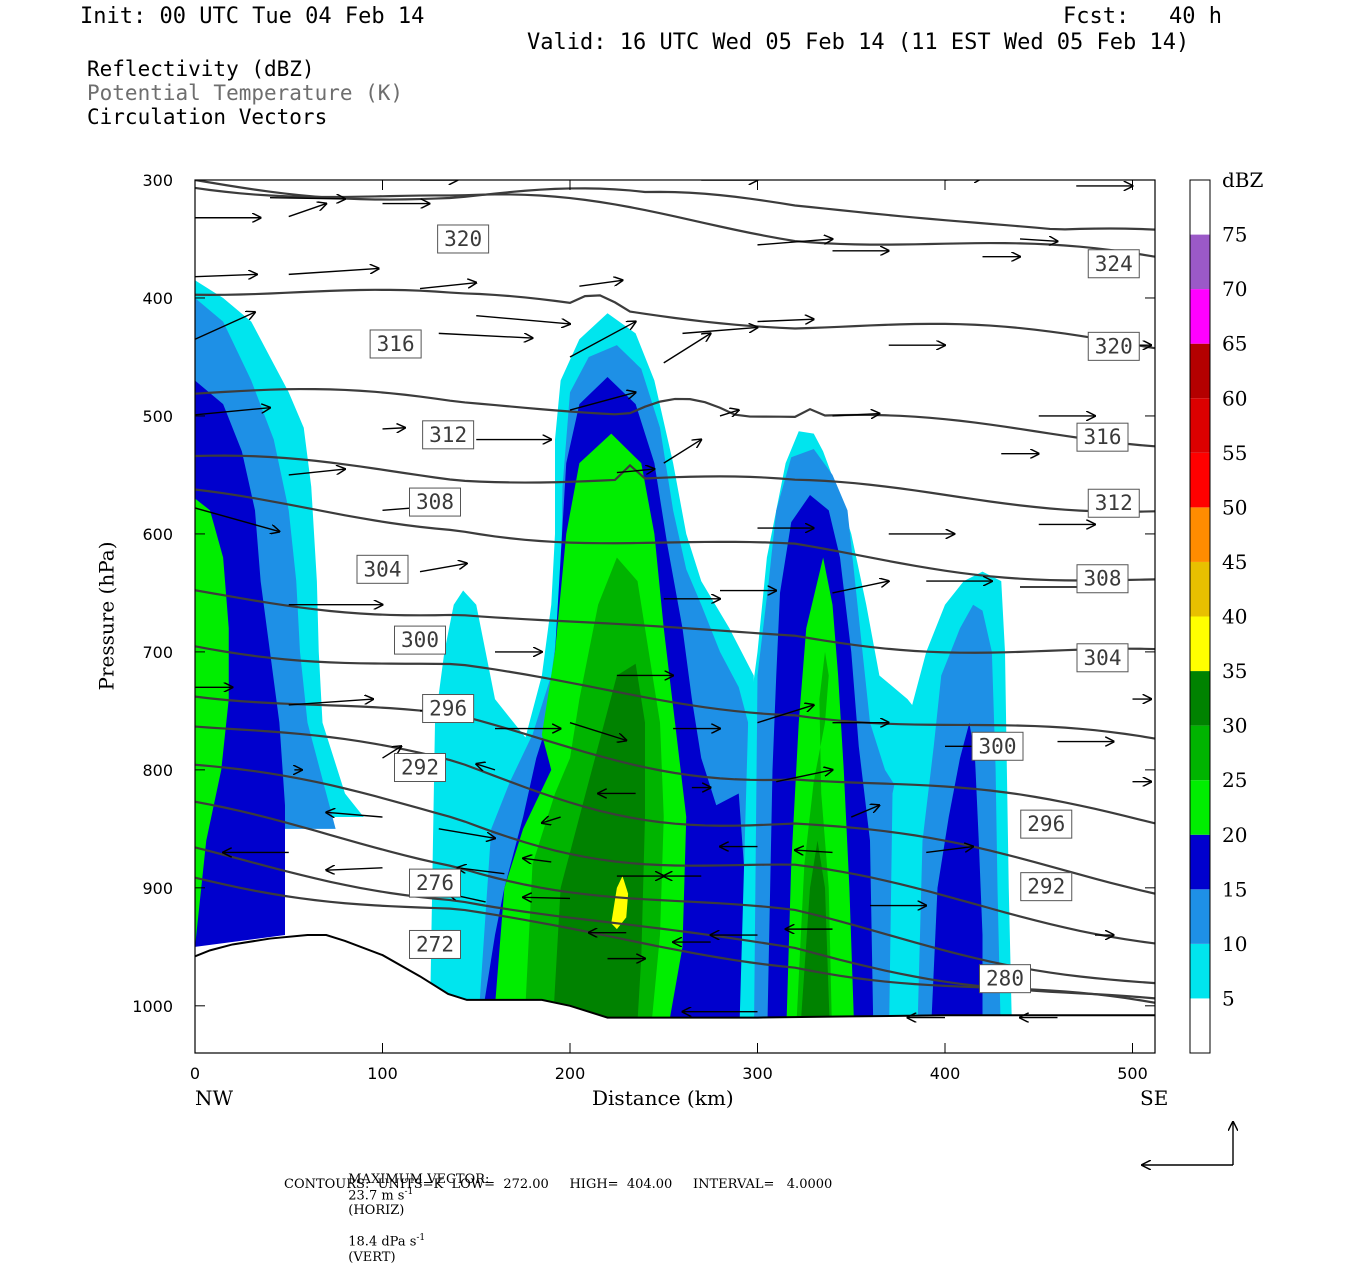 The width and height of the screenshot is (1350, 1265). What do you see at coordinates (245, 93) in the screenshot?
I see `legend-theta: Potential Temperature (K)` at bounding box center [245, 93].